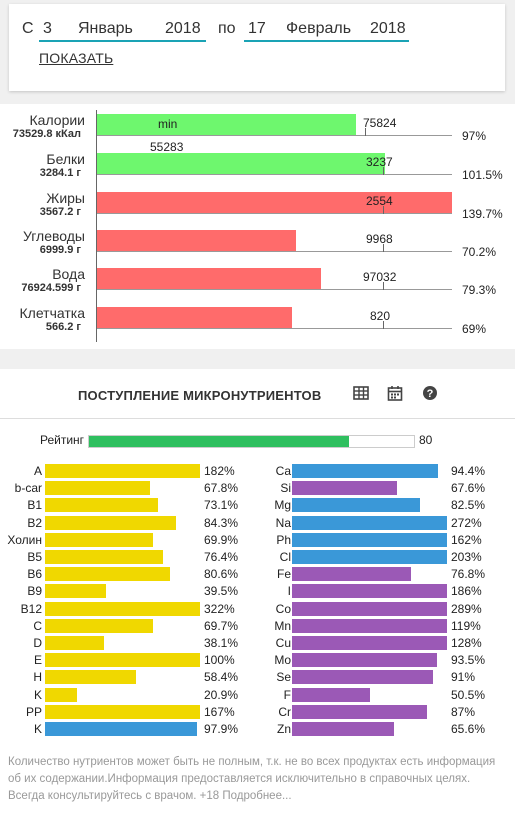 This screenshot has height=821, width=515. I want to click on rating-bar, so click(251, 441).